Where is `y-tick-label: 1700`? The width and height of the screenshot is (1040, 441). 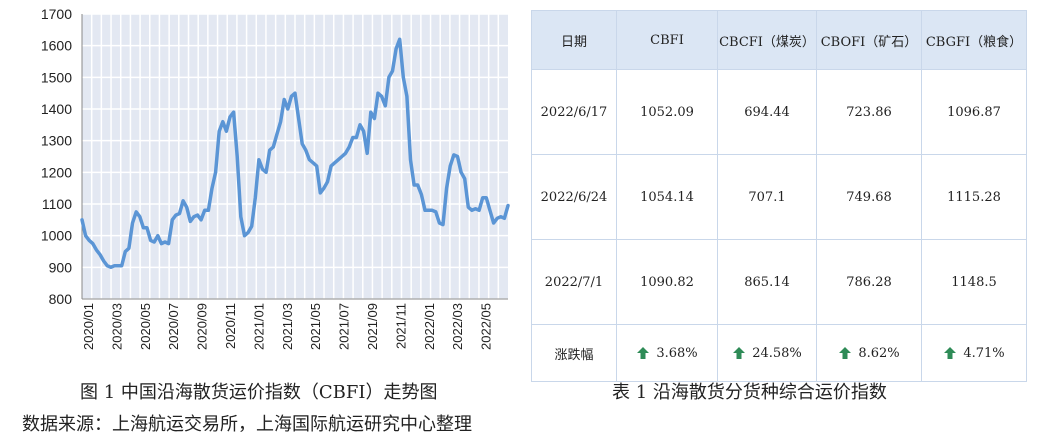
y-tick-label: 1700 is located at coordinates (56, 14).